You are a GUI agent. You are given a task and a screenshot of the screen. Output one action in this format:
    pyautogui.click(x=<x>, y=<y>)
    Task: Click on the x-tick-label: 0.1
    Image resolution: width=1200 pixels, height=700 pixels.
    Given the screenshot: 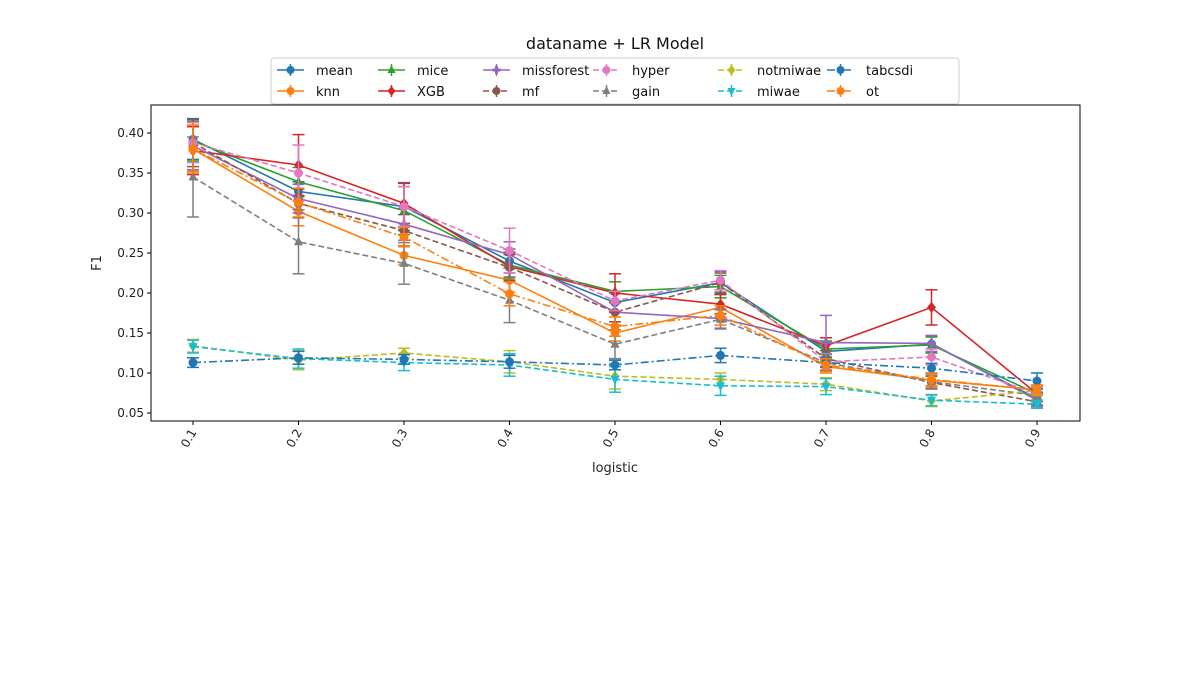 What is the action you would take?
    pyautogui.click(x=189, y=439)
    